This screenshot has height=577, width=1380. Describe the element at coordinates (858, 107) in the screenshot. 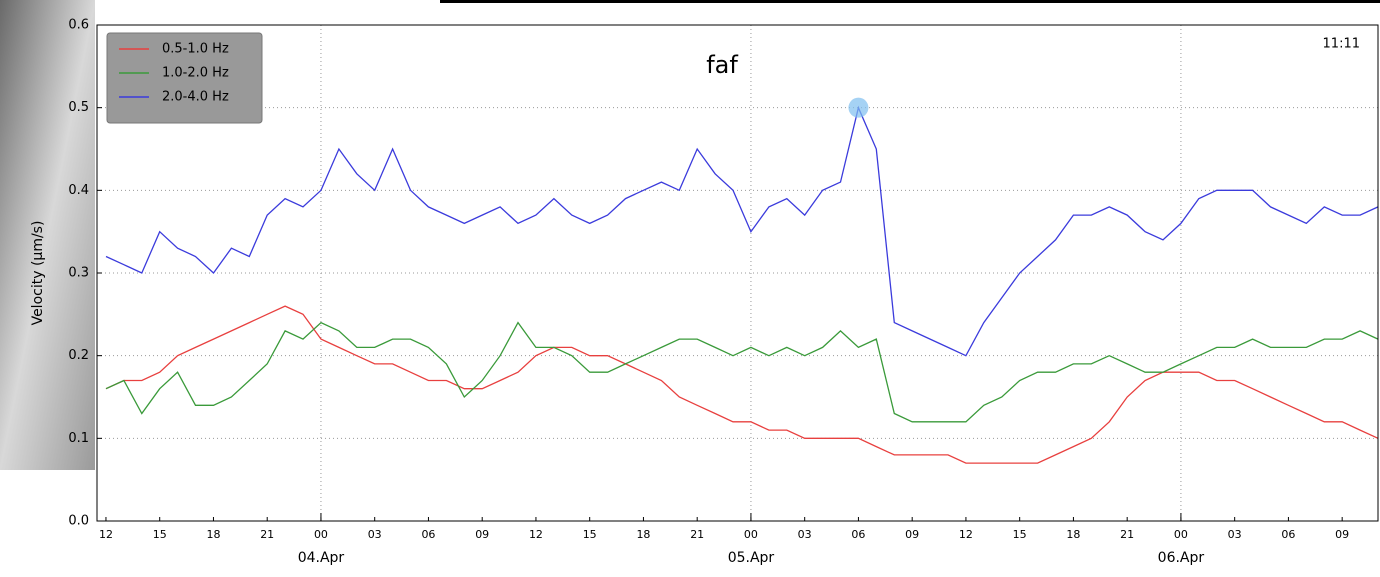

I see `highlight-point` at that location.